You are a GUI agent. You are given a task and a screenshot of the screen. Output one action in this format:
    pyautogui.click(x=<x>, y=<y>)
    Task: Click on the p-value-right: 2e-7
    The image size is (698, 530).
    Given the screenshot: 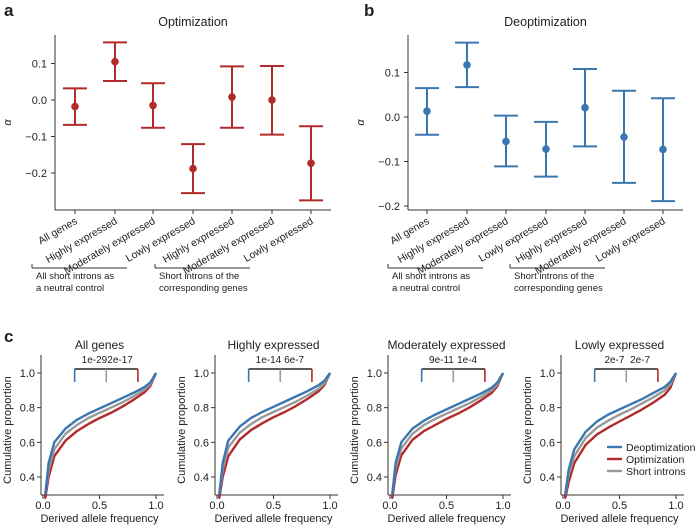 What is the action you would take?
    pyautogui.click(x=640, y=360)
    